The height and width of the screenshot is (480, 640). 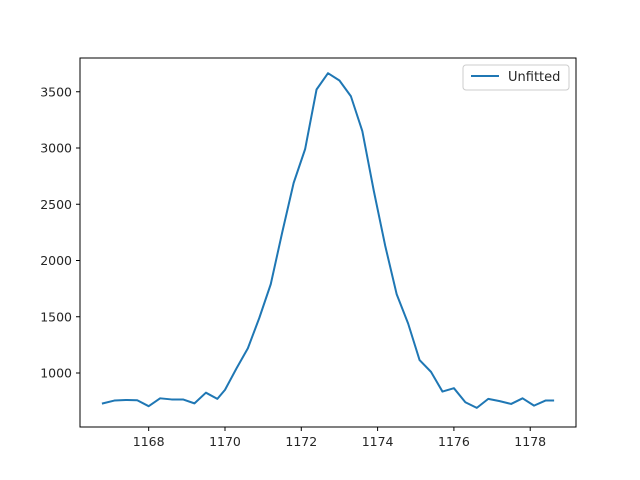 I want to click on legend-box, so click(x=516, y=77).